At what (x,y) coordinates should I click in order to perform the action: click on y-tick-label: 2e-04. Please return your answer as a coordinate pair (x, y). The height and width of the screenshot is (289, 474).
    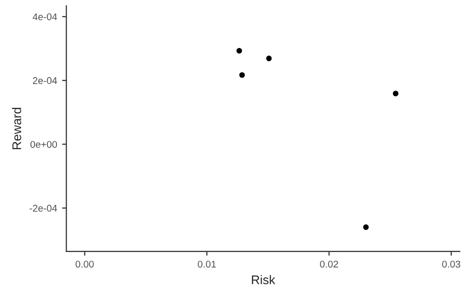
    Looking at the image, I should click on (45, 80).